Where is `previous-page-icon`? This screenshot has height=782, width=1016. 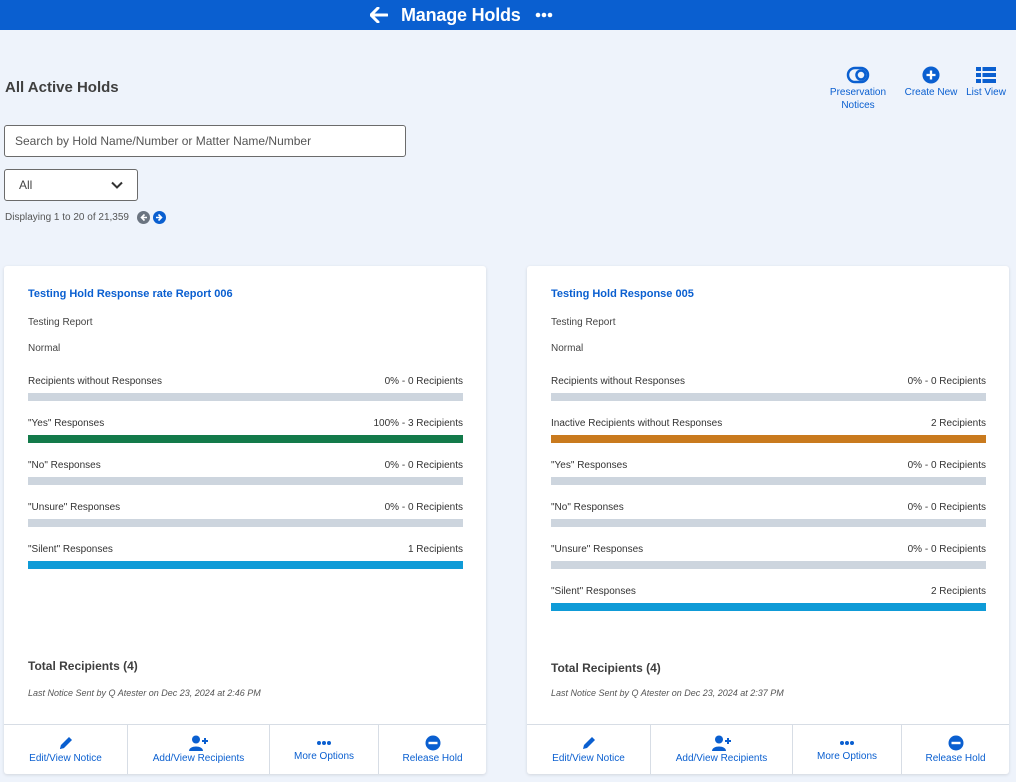
previous-page-icon is located at coordinates (143, 217).